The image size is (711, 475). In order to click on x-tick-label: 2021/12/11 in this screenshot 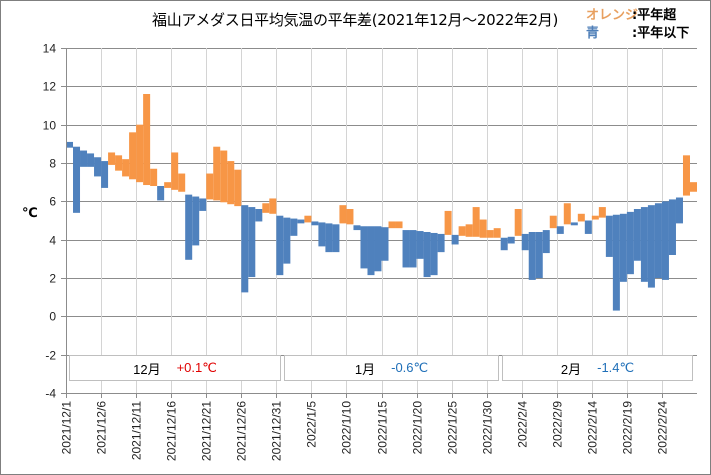, I will do `click(137, 430)`.